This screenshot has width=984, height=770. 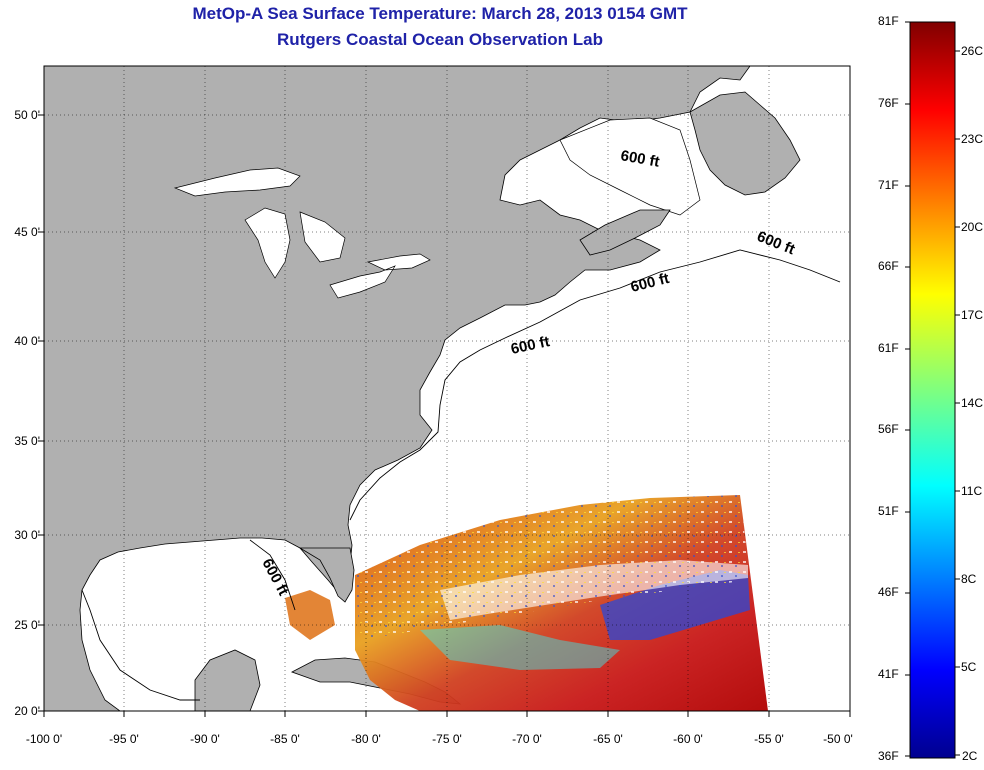 I want to click on sst-swath-cyan-band, so click(x=520, y=647).